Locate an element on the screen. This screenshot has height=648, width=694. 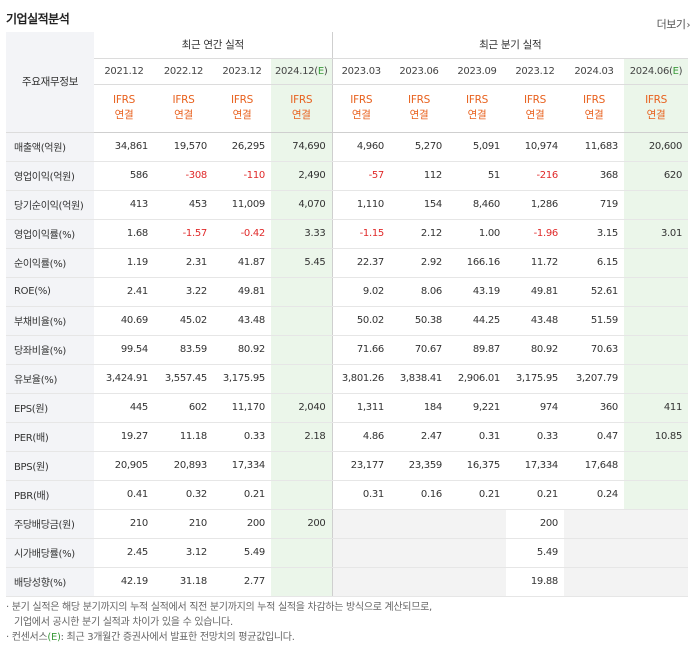
table-cell: 3.15 is located at coordinates (594, 233).